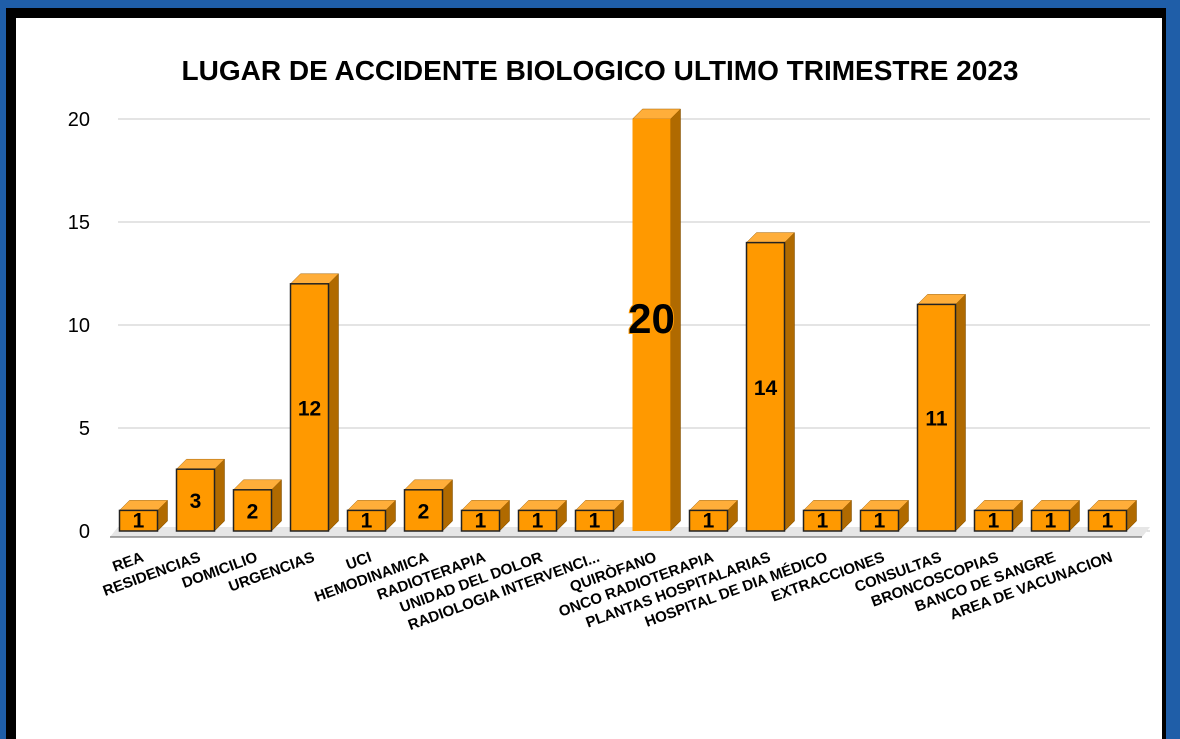 Image resolution: width=1180 pixels, height=739 pixels. I want to click on y-tick-label: 20, so click(79, 120).